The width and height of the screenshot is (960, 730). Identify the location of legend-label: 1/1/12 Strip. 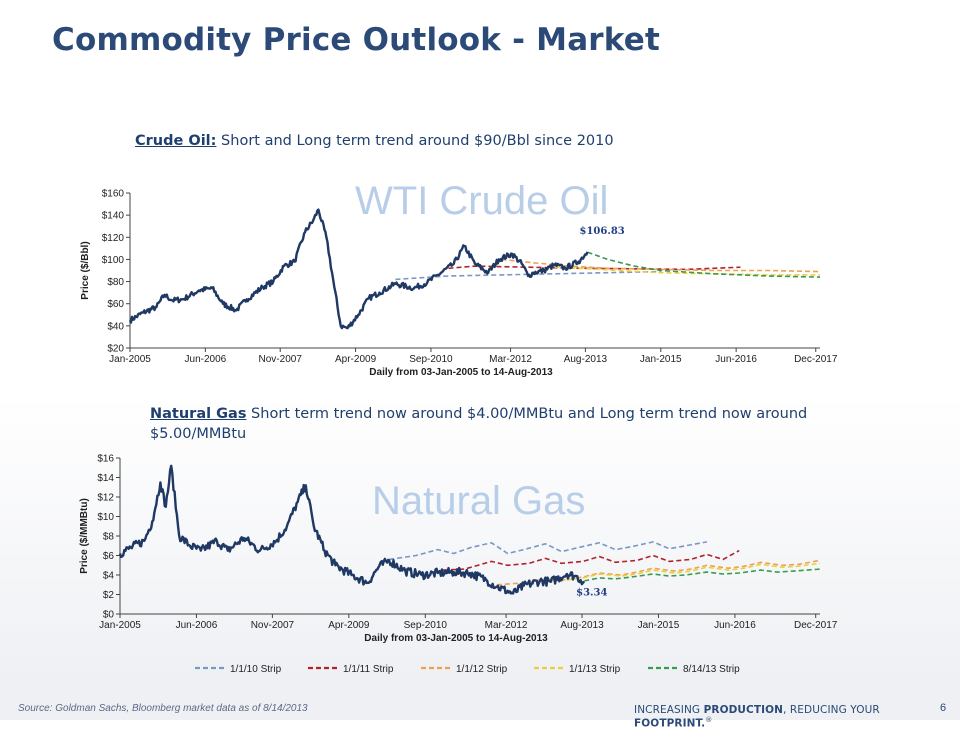
(482, 669).